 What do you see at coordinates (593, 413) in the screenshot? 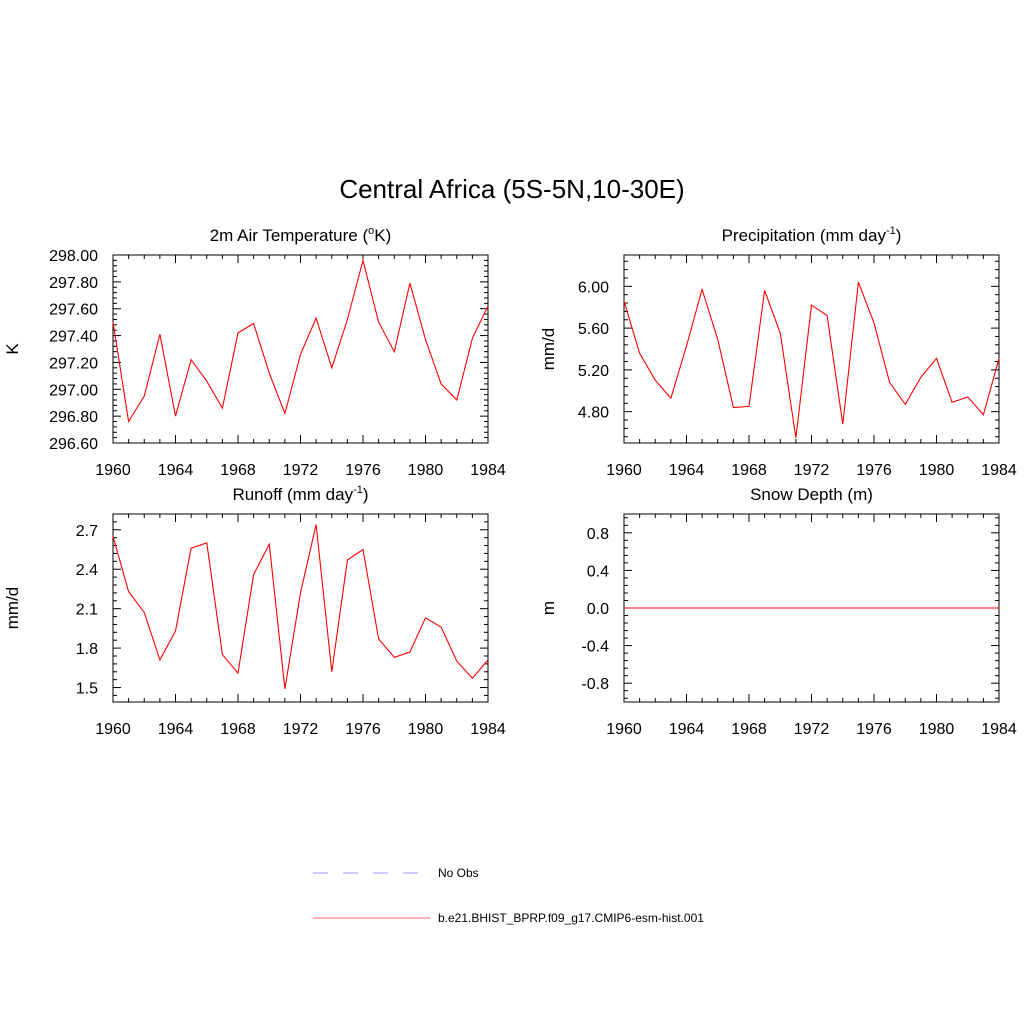
I see `y-tick-label: 4.80` at bounding box center [593, 413].